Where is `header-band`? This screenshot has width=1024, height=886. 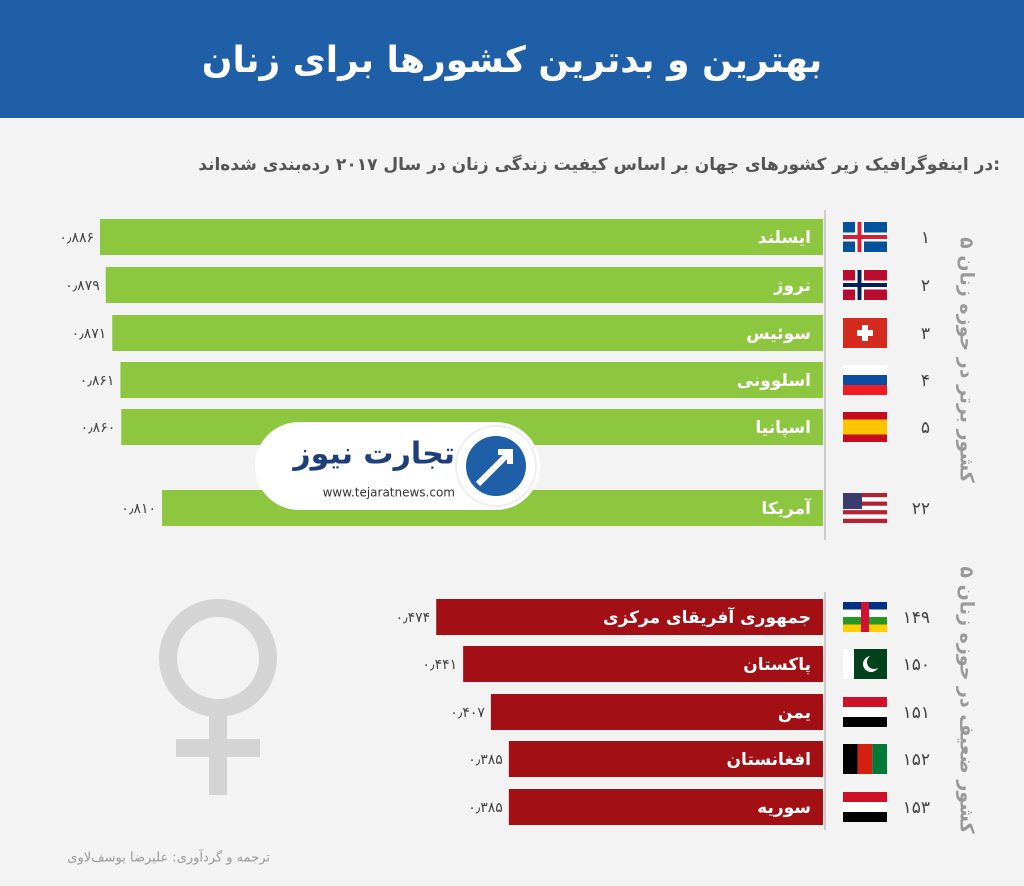
header-band is located at coordinates (512, 59).